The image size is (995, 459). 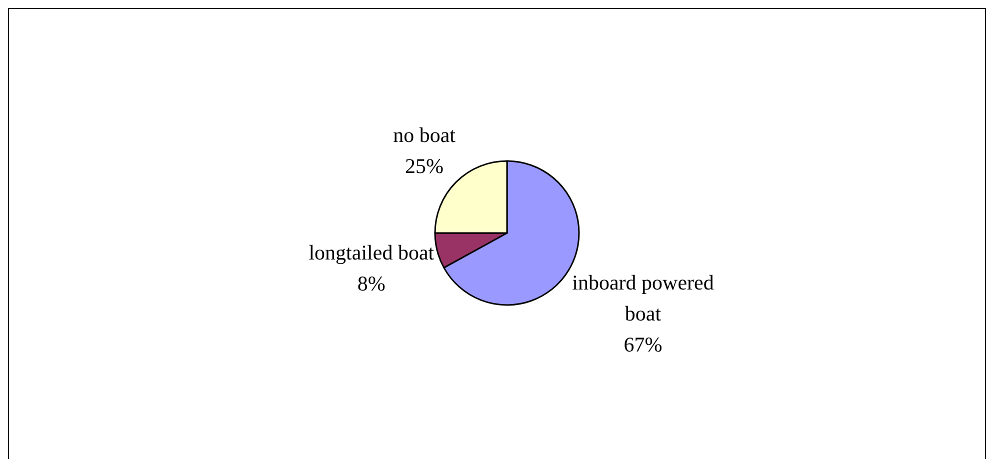 I want to click on data-label: 25%, so click(x=424, y=166).